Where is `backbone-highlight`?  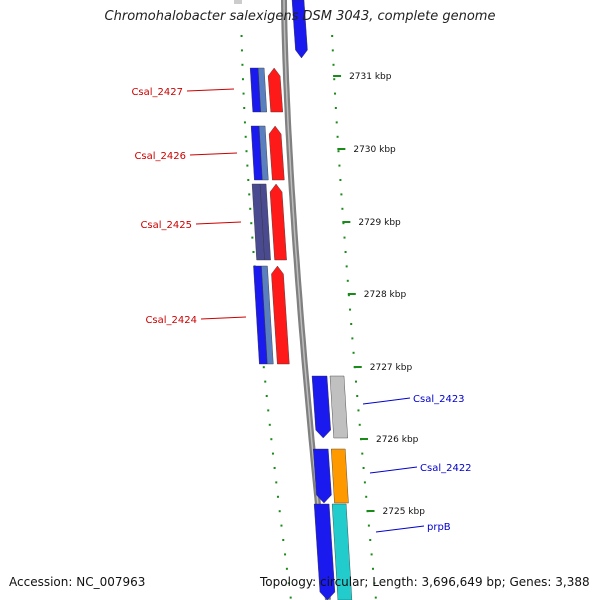
backbone-highlight is located at coordinates (306, 300).